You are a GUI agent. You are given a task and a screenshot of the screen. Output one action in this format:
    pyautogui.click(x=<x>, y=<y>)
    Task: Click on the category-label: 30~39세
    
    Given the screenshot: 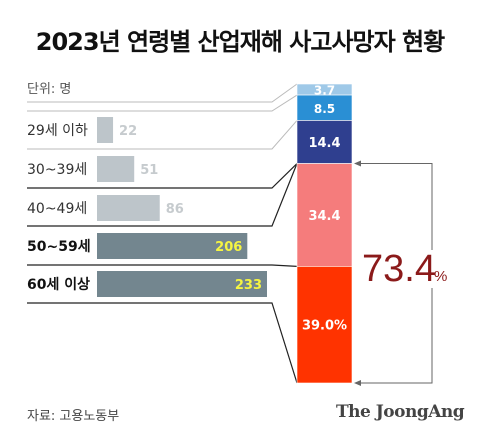 What is the action you would take?
    pyautogui.click(x=57, y=170)
    